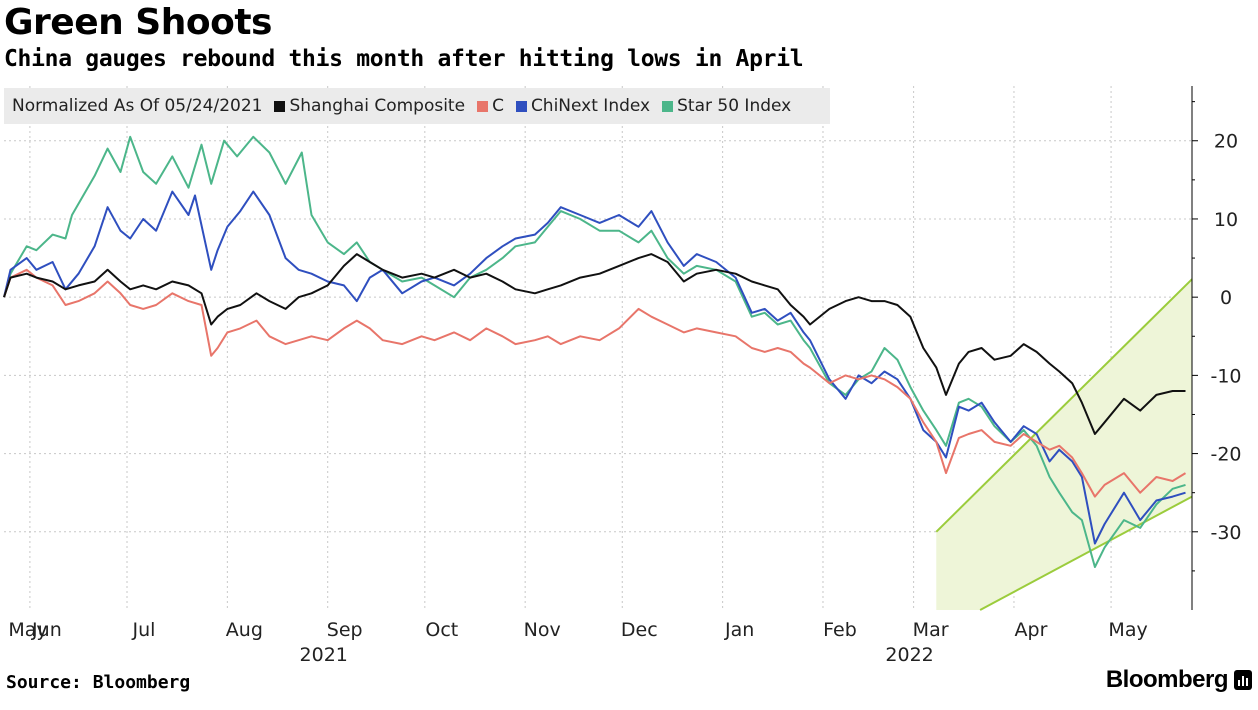 This screenshot has width=1258, height=710. What do you see at coordinates (639, 630) in the screenshot?
I see `x-tick-label: Dec` at bounding box center [639, 630].